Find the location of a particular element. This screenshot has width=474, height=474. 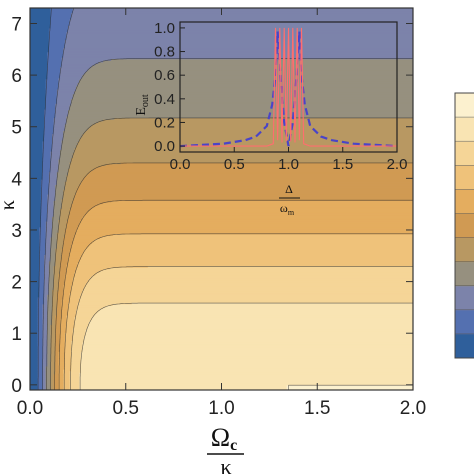

y-tick-label: 2 is located at coordinates (16, 283).